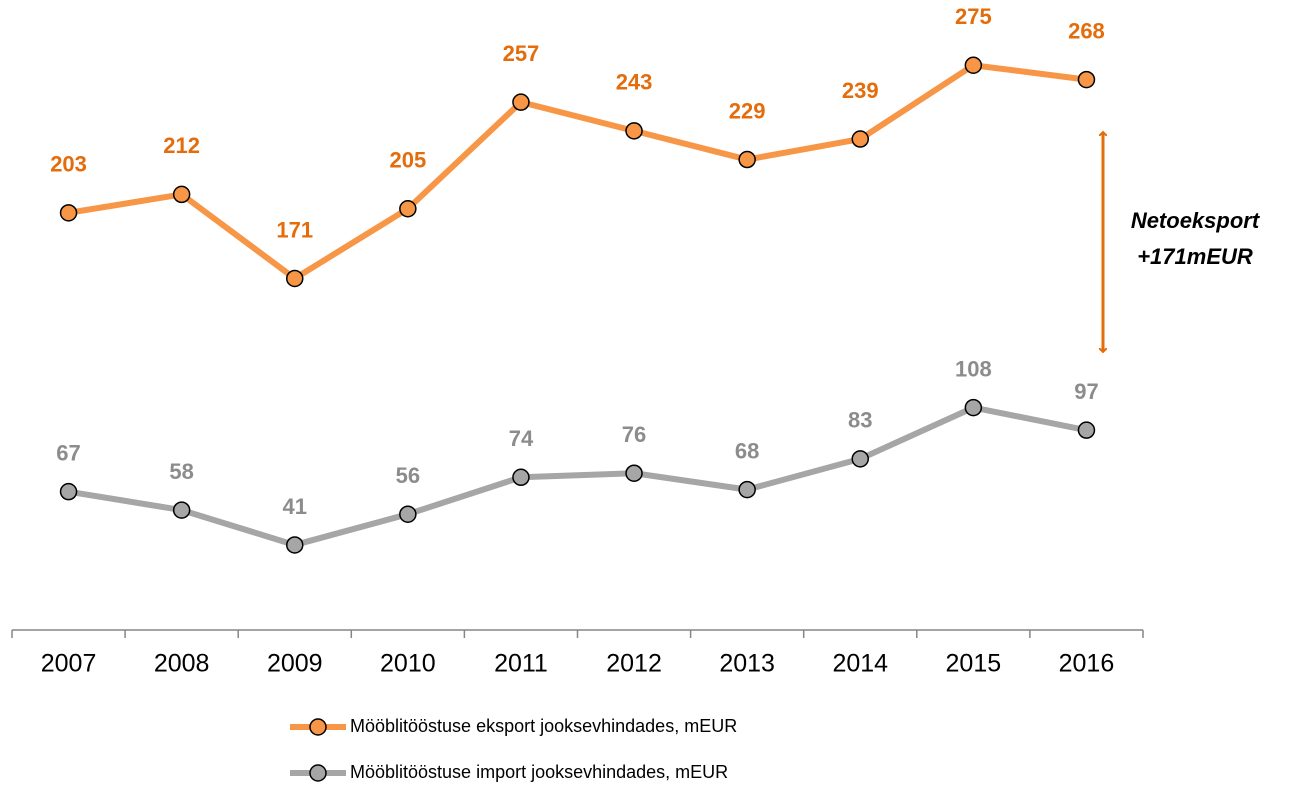 This screenshot has width=1304, height=785. What do you see at coordinates (1087, 664) in the screenshot?
I see `x-tick-label: 2016` at bounding box center [1087, 664].